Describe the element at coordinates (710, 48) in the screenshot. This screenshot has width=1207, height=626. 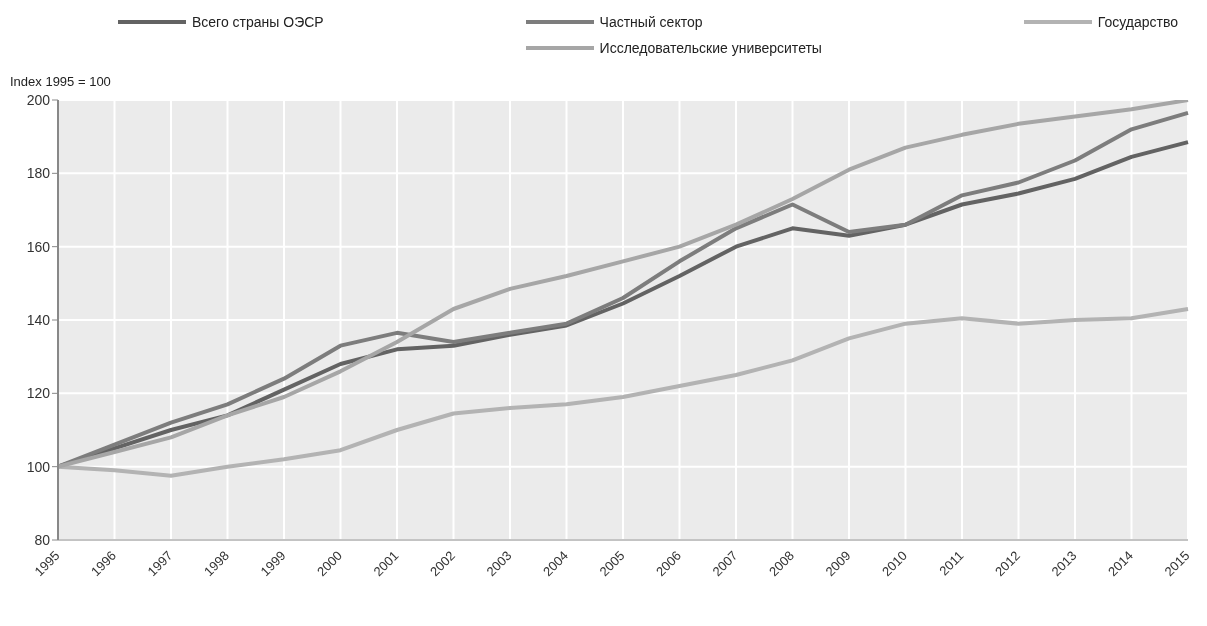
I see `legend-label: Исследовательские университеты` at that location.